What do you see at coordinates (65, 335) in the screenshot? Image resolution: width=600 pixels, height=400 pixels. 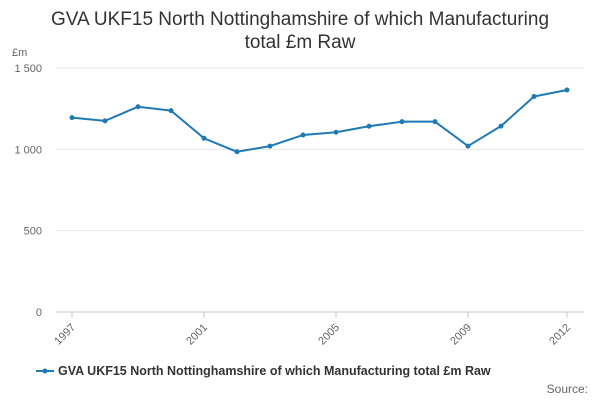 I see `x-tick-label: 1997` at bounding box center [65, 335].